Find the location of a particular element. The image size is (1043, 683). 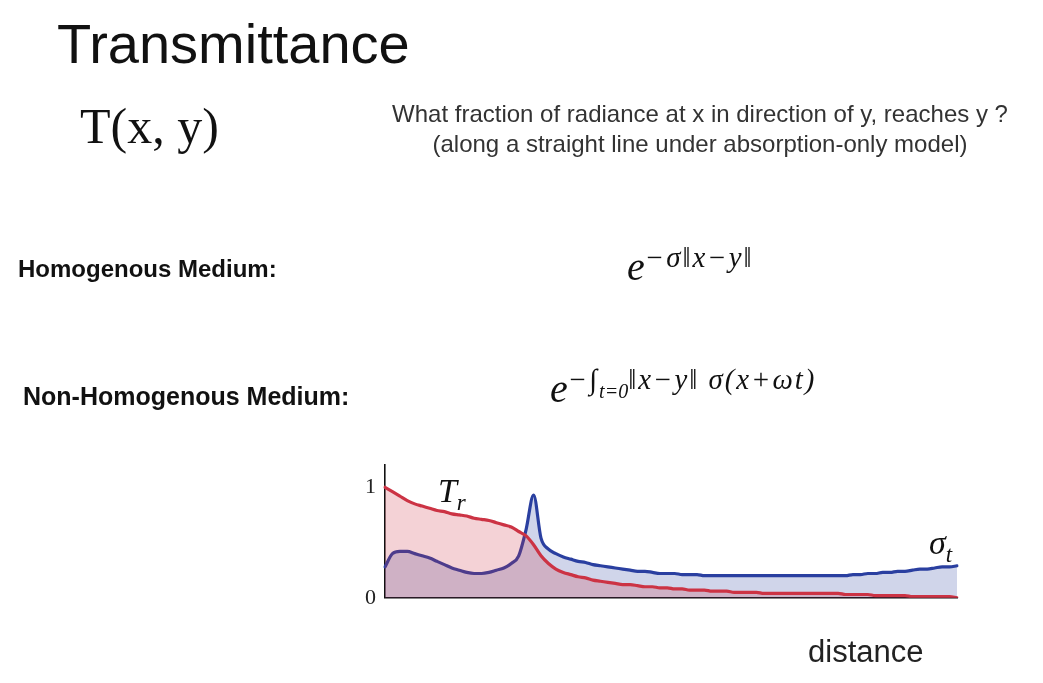

chart-title: Transmittance is located at coordinates (233, 43).